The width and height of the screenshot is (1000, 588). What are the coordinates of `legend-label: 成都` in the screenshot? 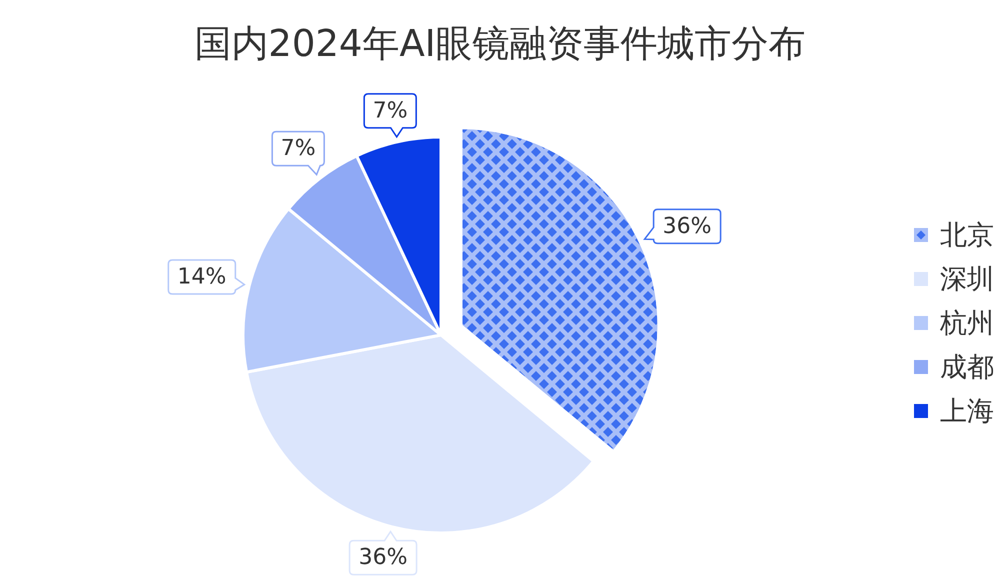 It's located at (967, 368).